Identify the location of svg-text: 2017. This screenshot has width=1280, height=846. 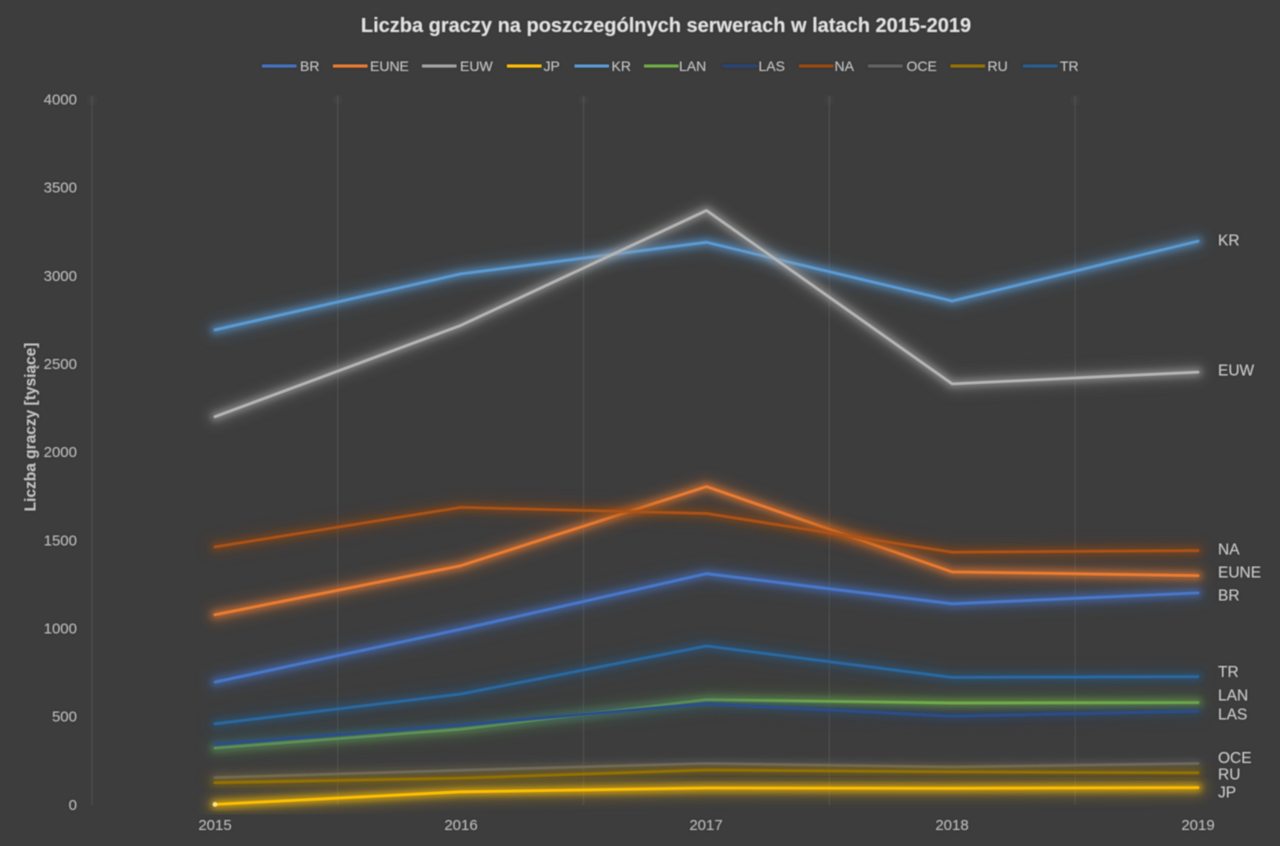
(705, 825).